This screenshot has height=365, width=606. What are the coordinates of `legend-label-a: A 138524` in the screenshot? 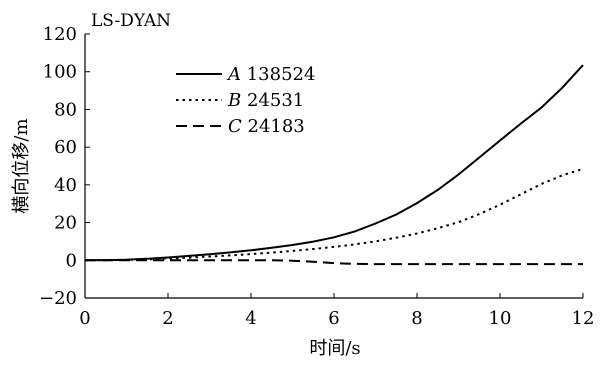 It's located at (270, 74).